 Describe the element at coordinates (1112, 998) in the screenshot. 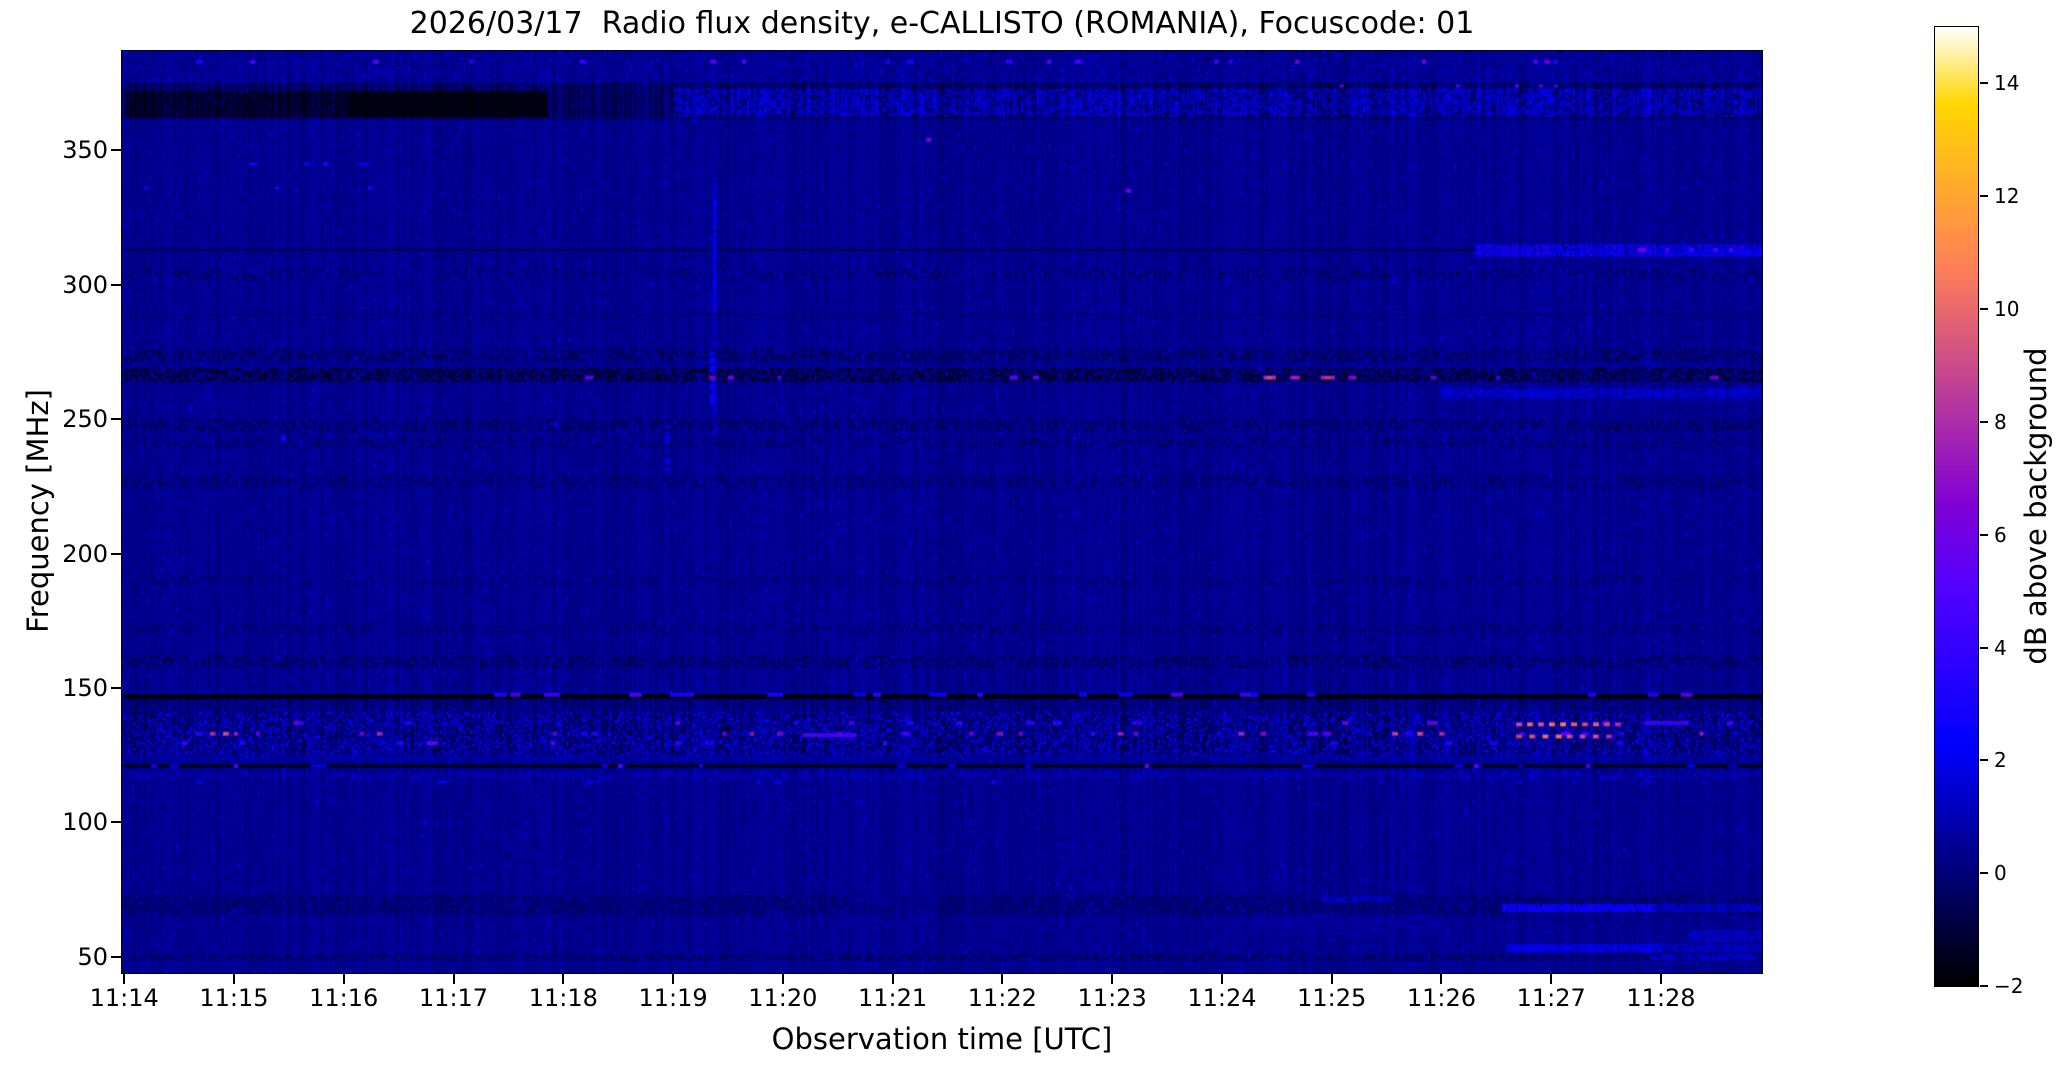

I see `x-tick-label: 11:23` at that location.